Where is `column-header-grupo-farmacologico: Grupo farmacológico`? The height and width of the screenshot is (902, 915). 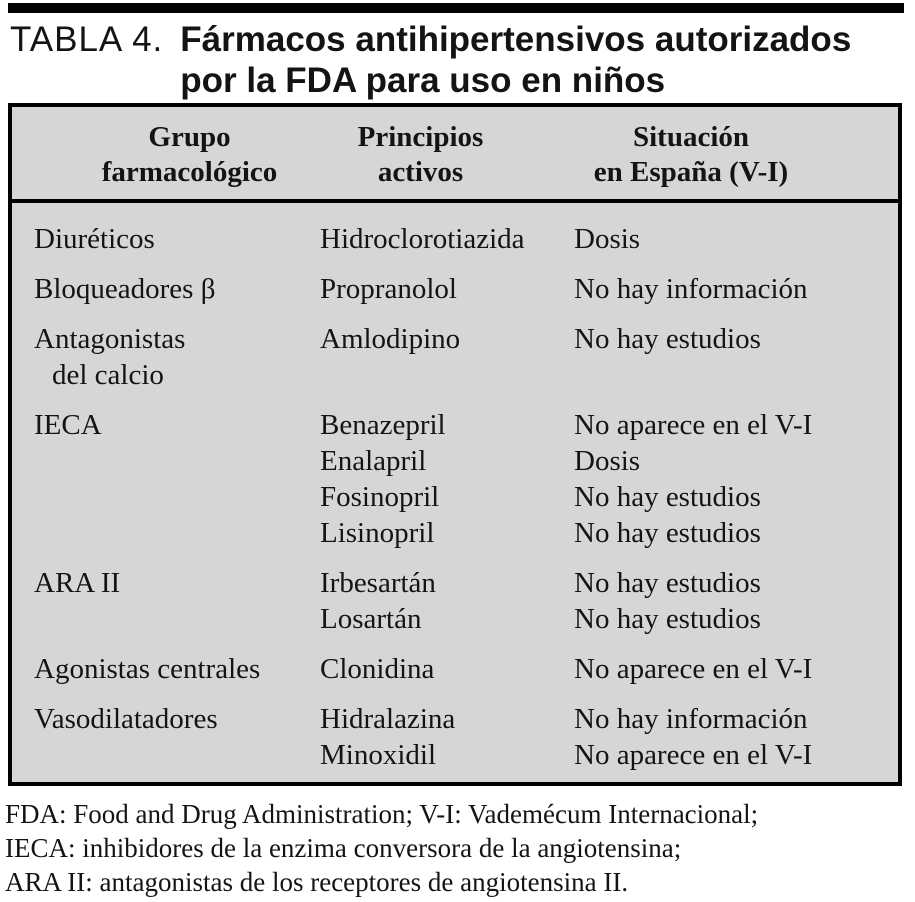 column-header-grupo-farmacologico: Grupo farmacológico is located at coordinates (162, 155).